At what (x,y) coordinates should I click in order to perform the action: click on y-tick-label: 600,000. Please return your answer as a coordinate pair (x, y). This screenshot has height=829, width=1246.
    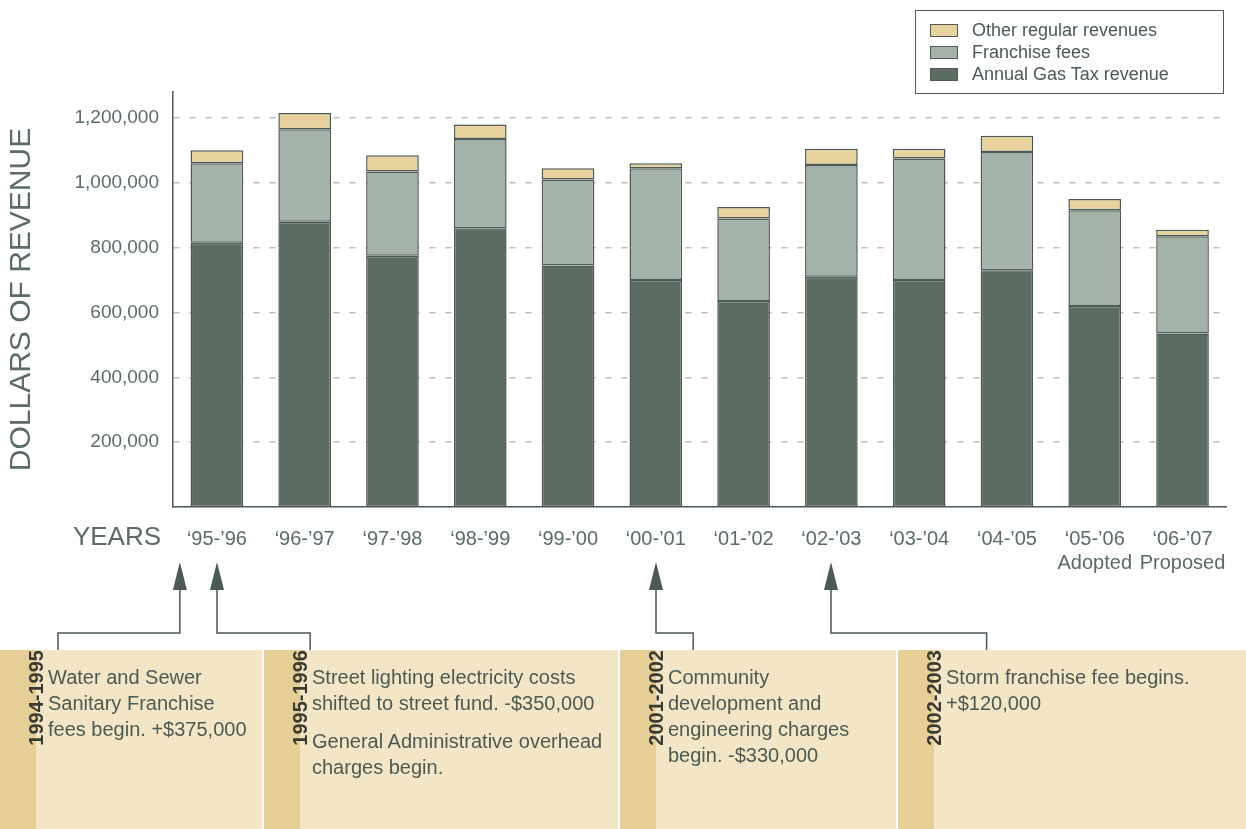
    Looking at the image, I should click on (124, 311).